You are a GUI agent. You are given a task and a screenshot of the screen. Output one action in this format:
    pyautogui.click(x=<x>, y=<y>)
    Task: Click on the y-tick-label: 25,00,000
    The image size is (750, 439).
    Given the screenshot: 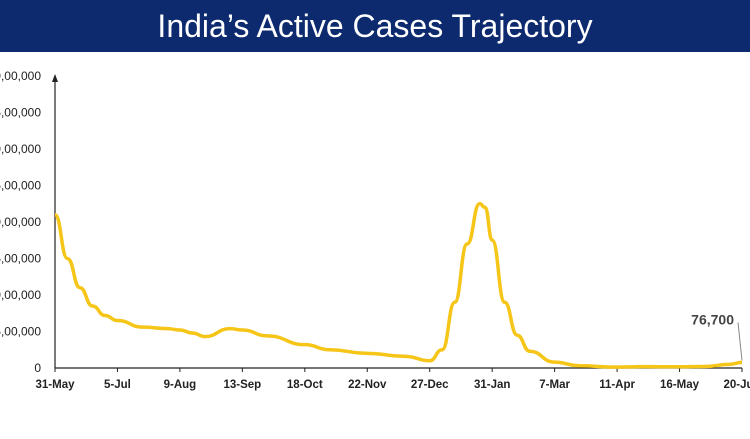 What is the action you would take?
    pyautogui.click(x=20, y=186)
    